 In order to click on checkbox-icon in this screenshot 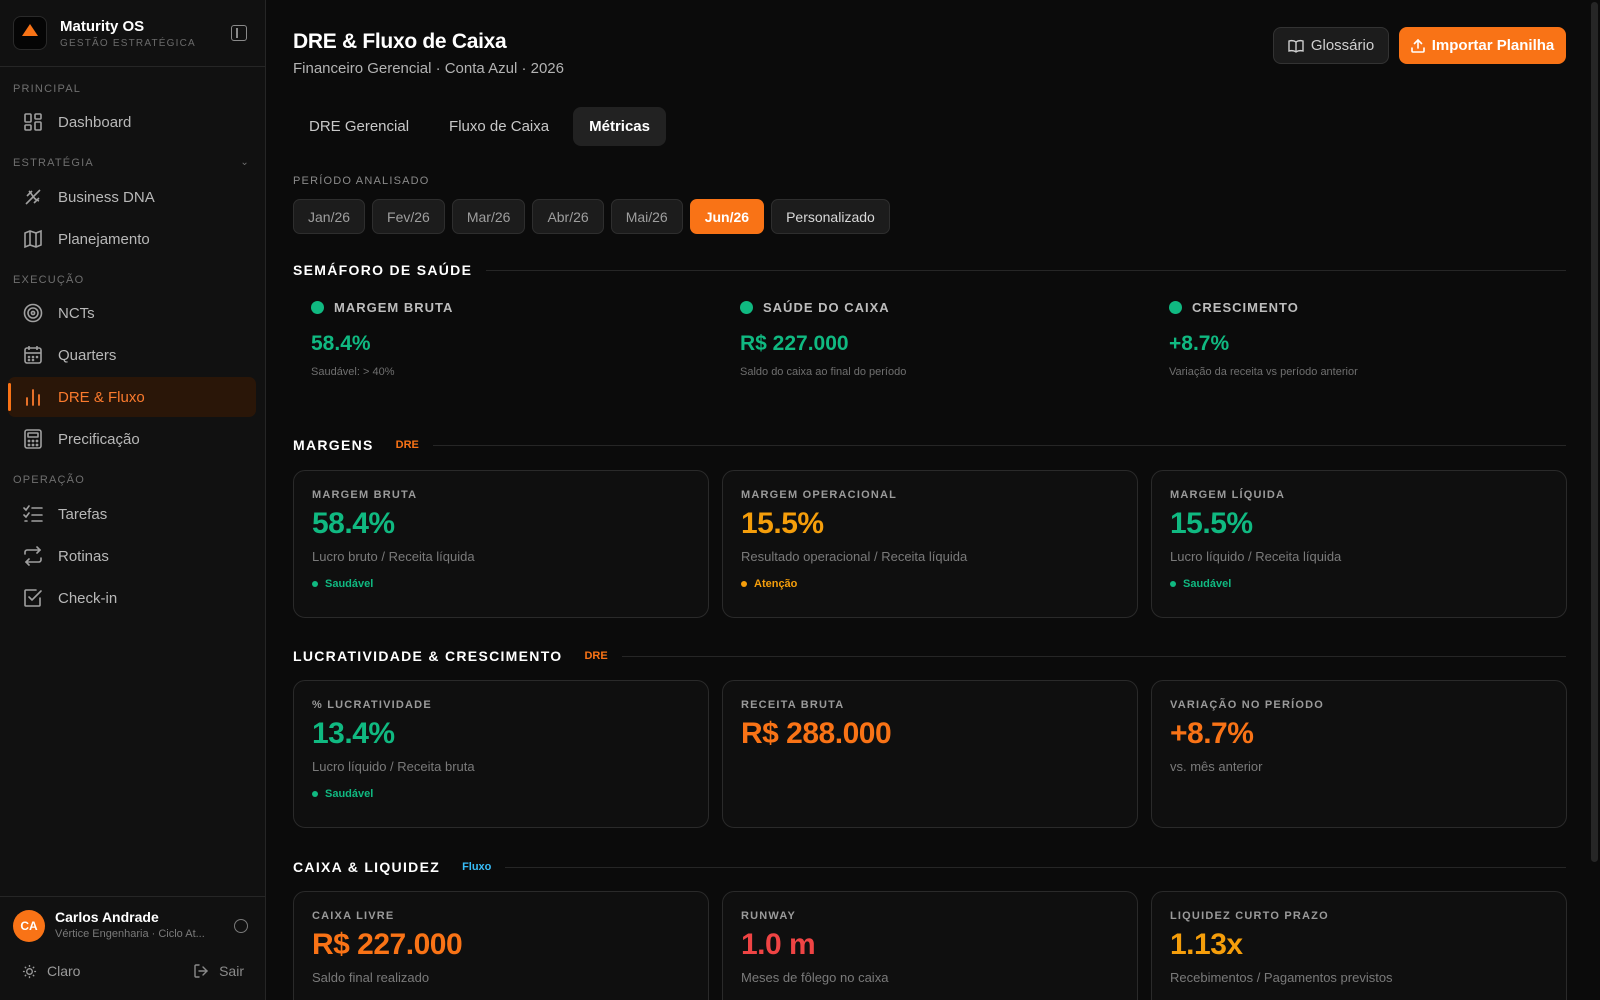, I will do `click(33, 598)`.